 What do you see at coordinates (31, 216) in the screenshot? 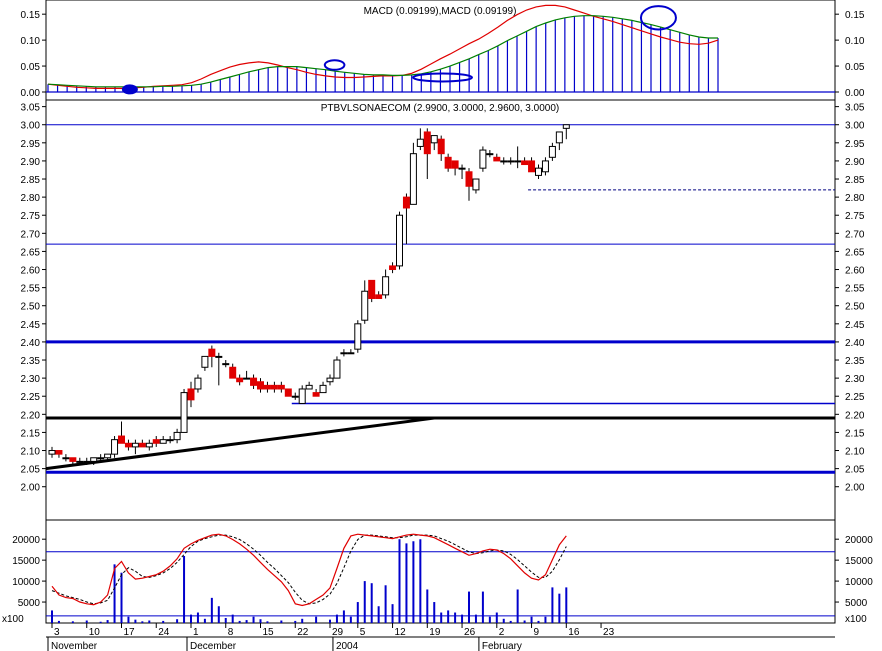
I see `price-y-tick-label-left: 2.75` at bounding box center [31, 216].